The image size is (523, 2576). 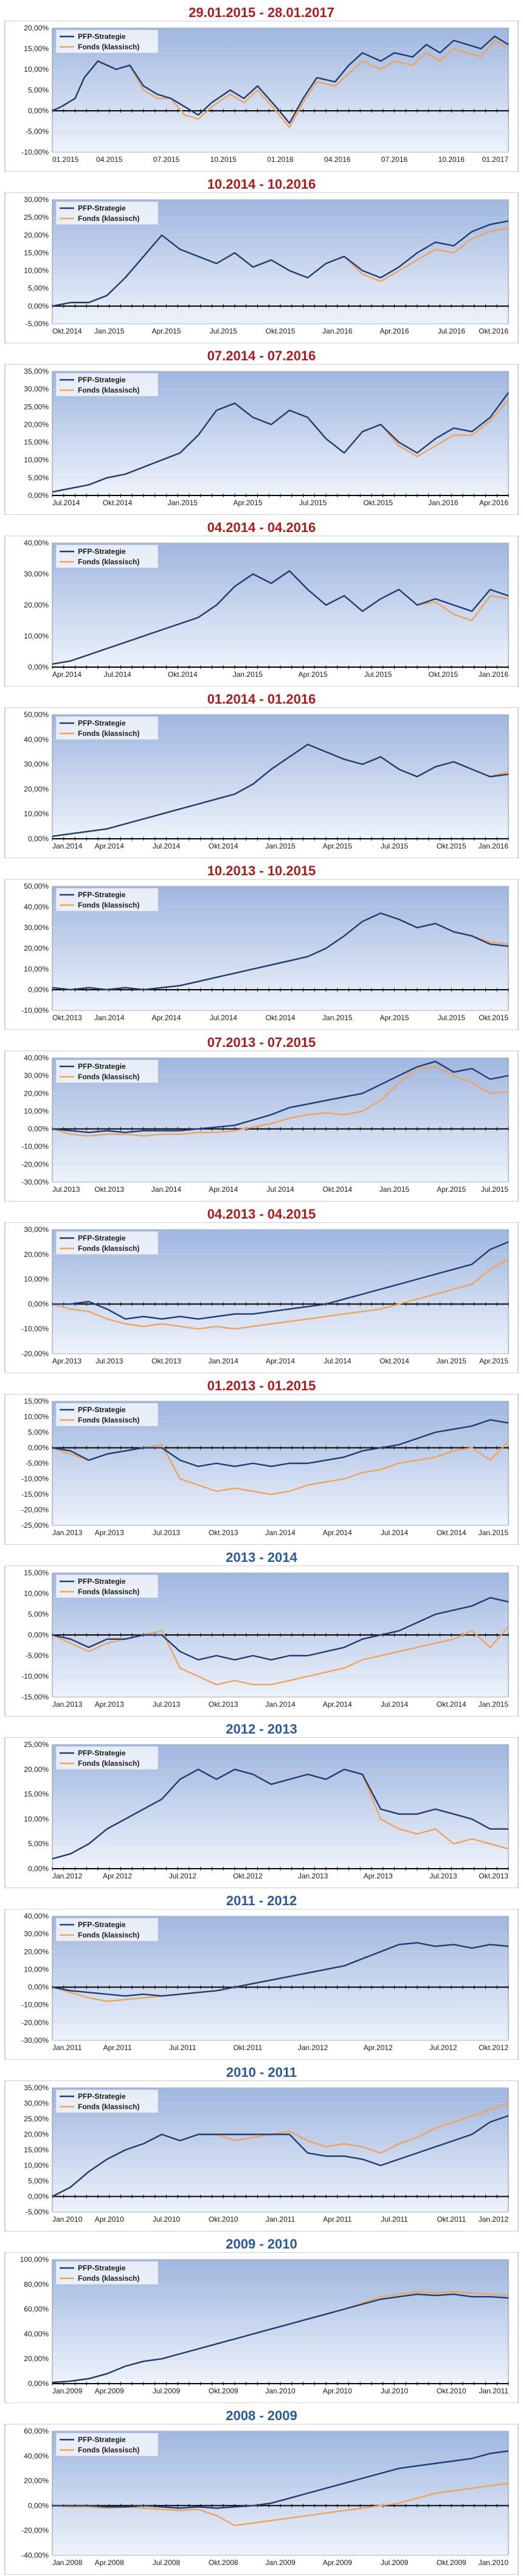 What do you see at coordinates (117, 1876) in the screenshot?
I see `x-tick-label: Apr.2012` at bounding box center [117, 1876].